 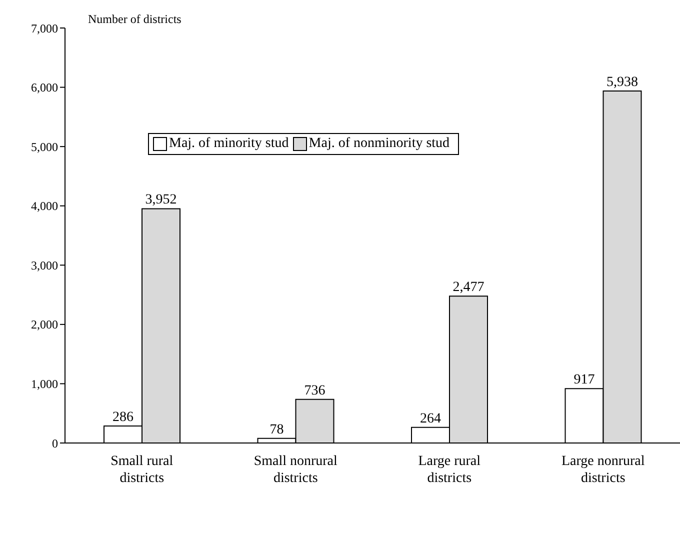 I want to click on data-label: 736, so click(x=315, y=390).